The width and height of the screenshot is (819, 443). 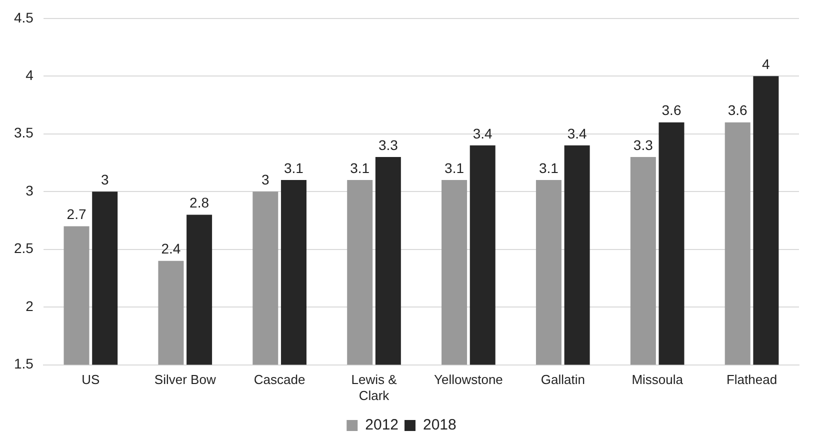 I want to click on y-tick-label: 3, so click(x=30, y=190).